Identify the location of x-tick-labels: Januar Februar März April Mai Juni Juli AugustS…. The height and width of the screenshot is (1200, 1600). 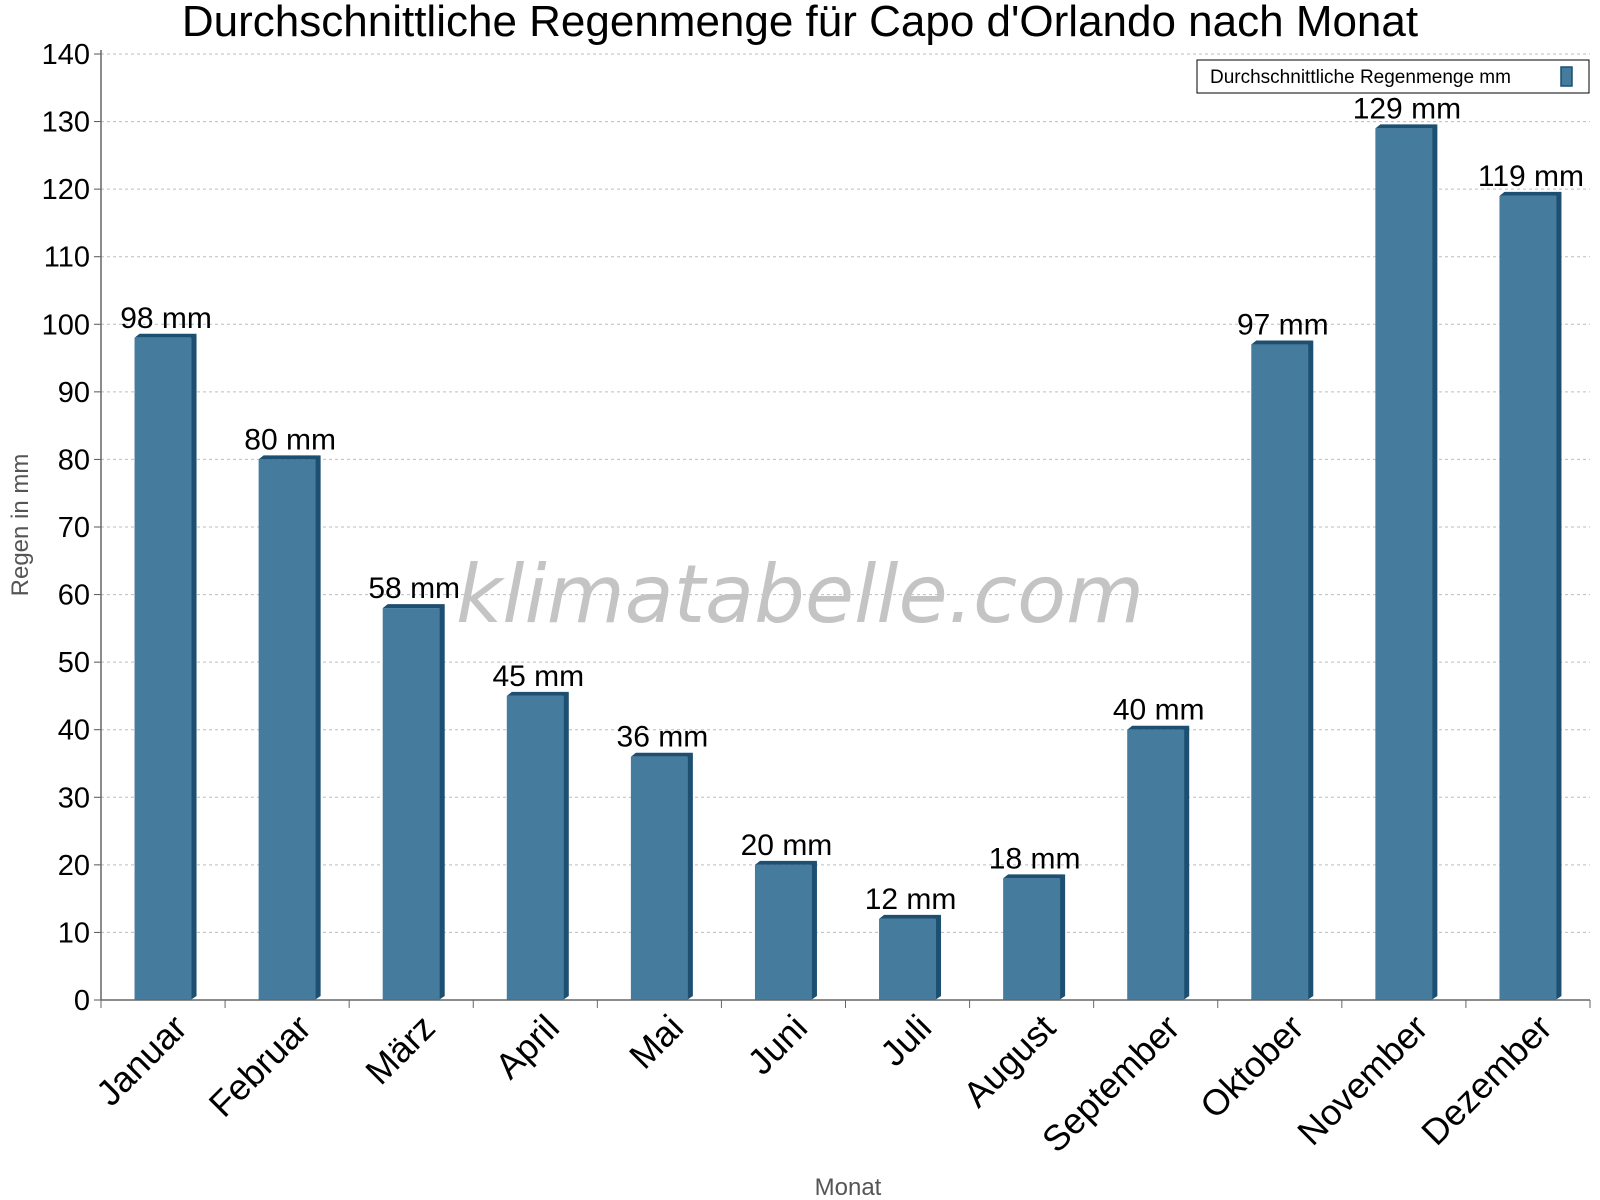
(824, 1084).